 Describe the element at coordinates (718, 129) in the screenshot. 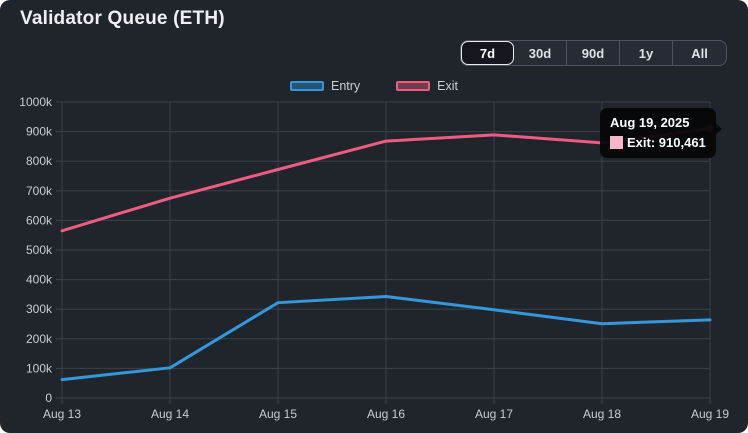

I see `tooltip-caret` at that location.